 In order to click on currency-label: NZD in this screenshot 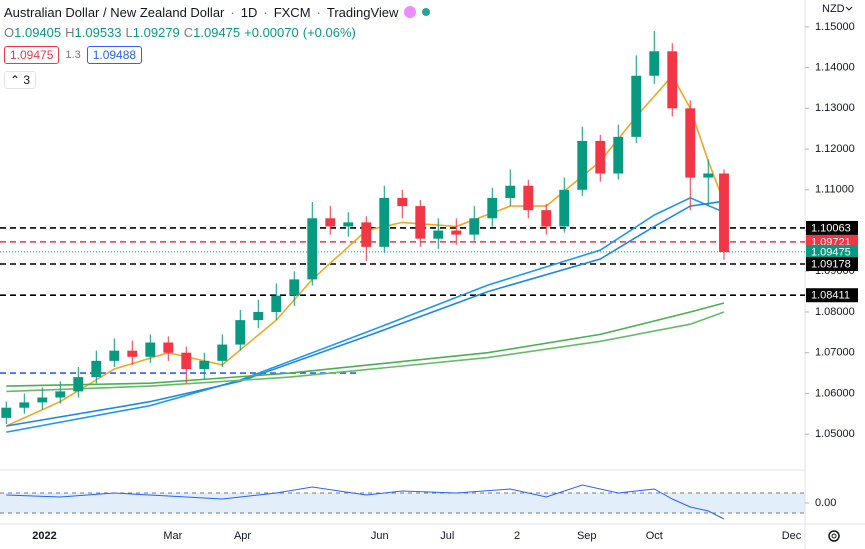, I will do `click(833, 9)`.